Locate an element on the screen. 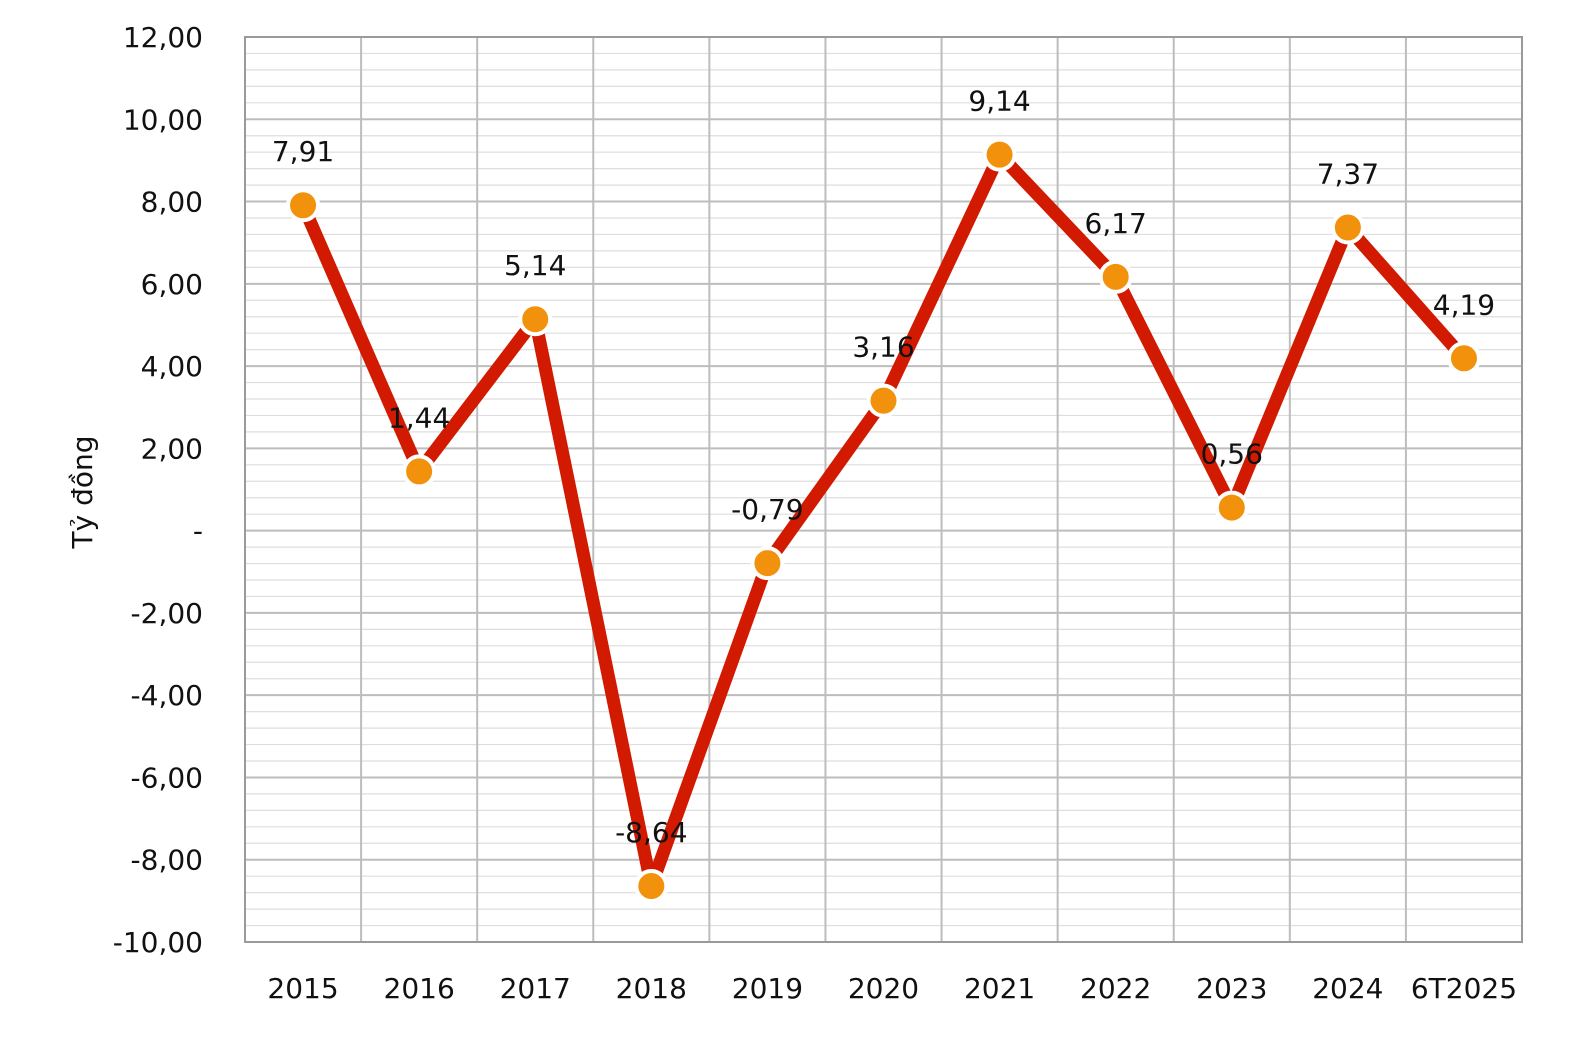 The height and width of the screenshot is (1044, 1575). data-label: 5,14 is located at coordinates (535, 265).